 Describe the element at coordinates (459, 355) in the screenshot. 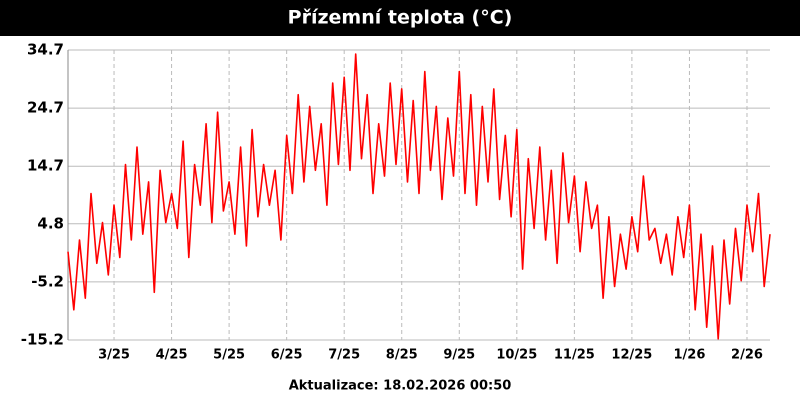

I see `x-tick-label: 9/25` at that location.